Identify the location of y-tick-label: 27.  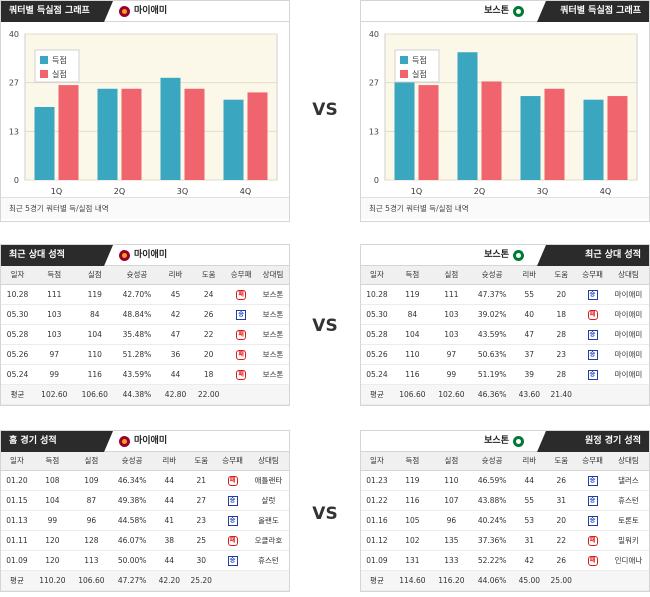
(374, 83).